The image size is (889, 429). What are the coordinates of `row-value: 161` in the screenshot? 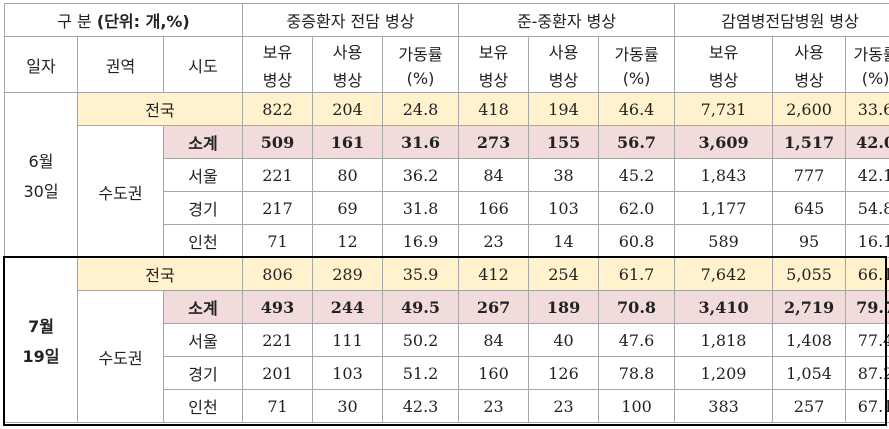 It's located at (347, 142).